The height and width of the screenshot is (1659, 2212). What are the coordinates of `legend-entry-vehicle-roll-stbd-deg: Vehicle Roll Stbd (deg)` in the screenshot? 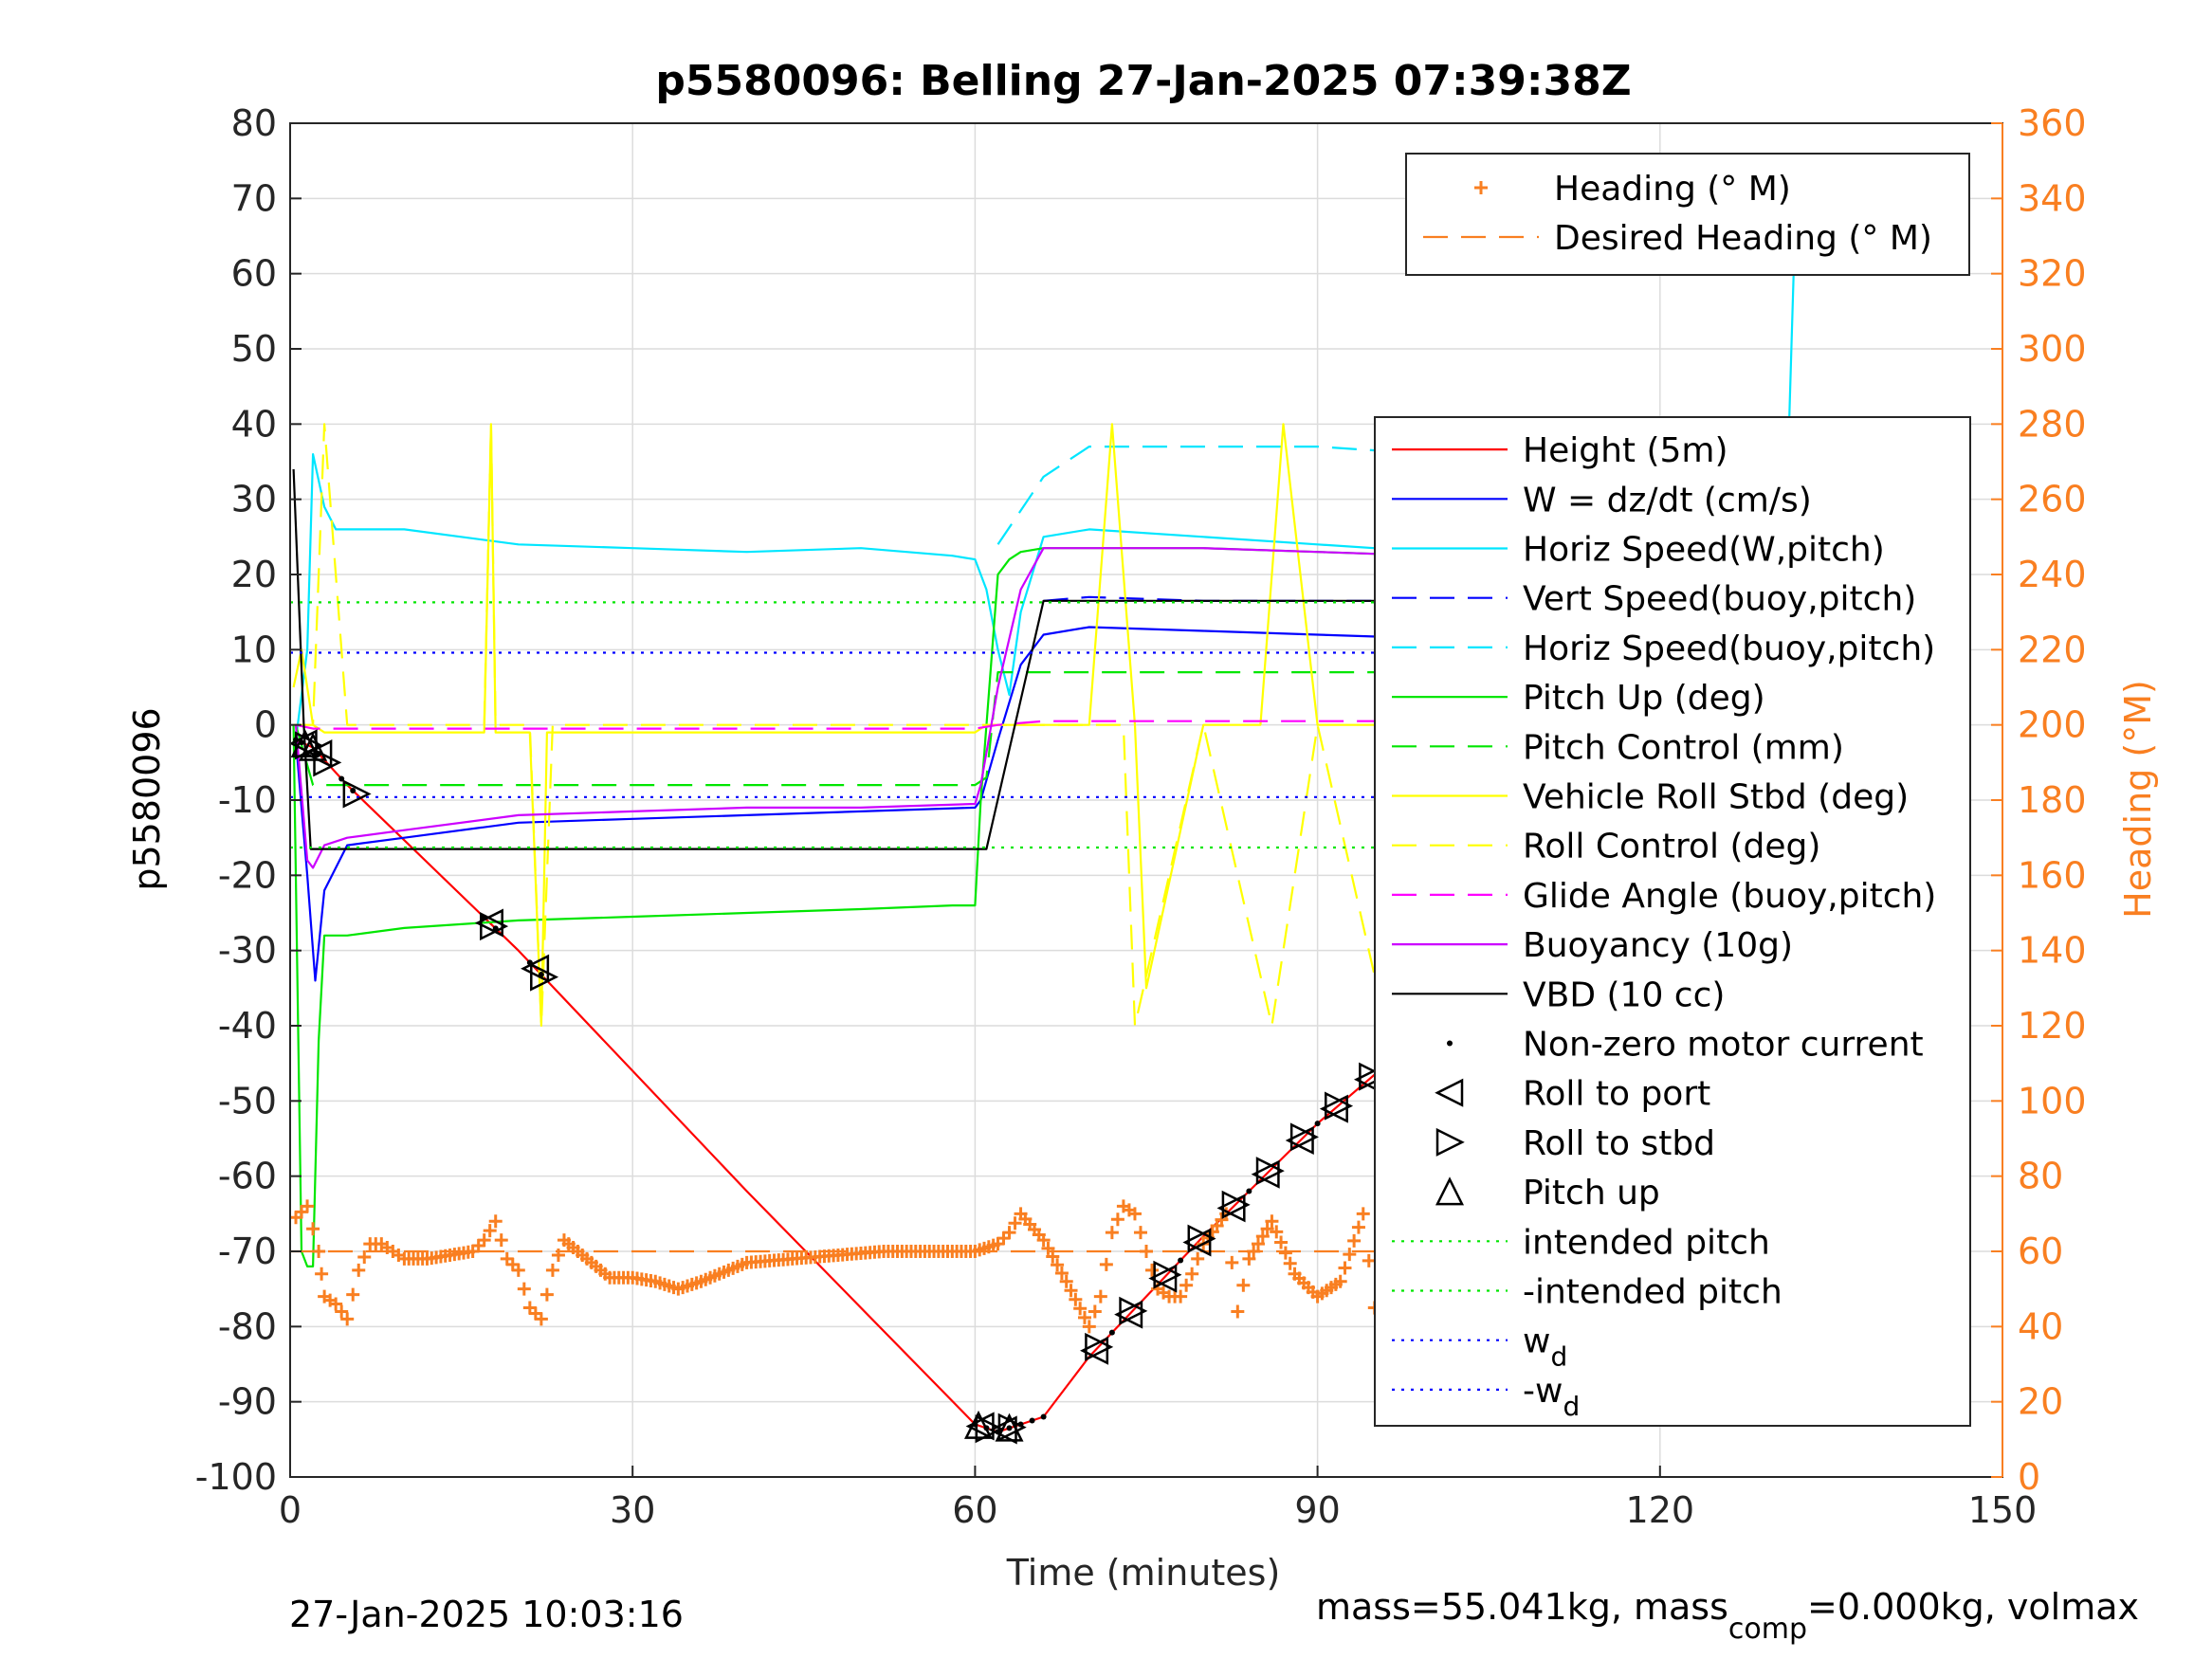 It's located at (1650, 797).